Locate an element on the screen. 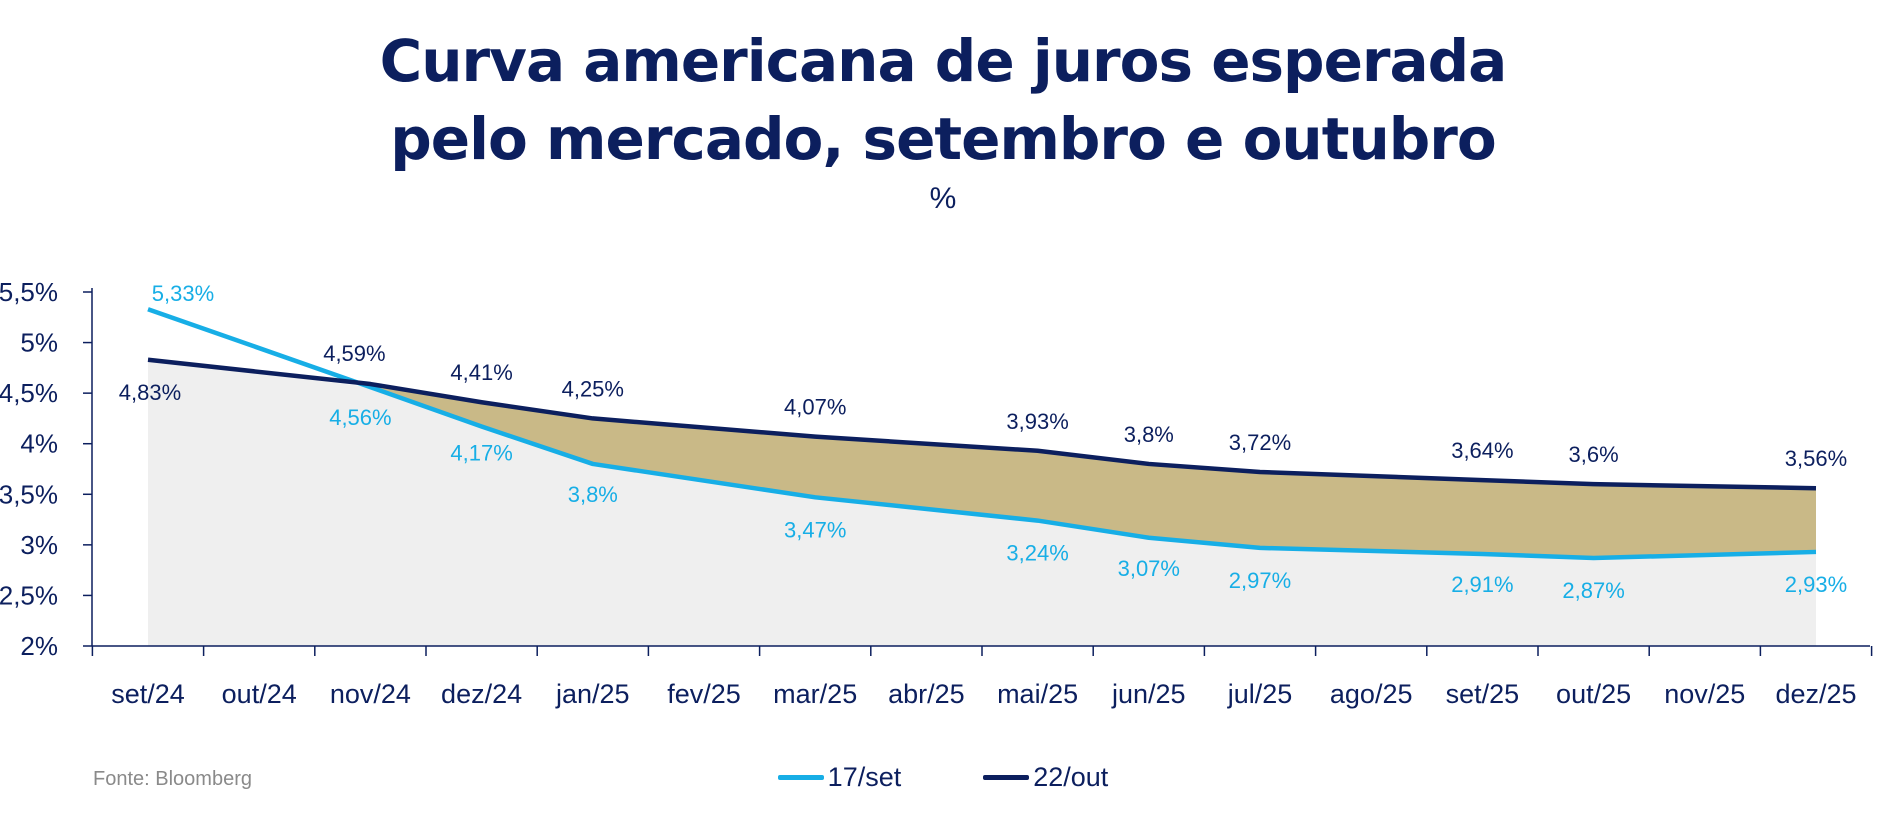 Image resolution: width=1886 pixels, height=824 pixels. x-tick-label: jul/25 is located at coordinates (1260, 694).